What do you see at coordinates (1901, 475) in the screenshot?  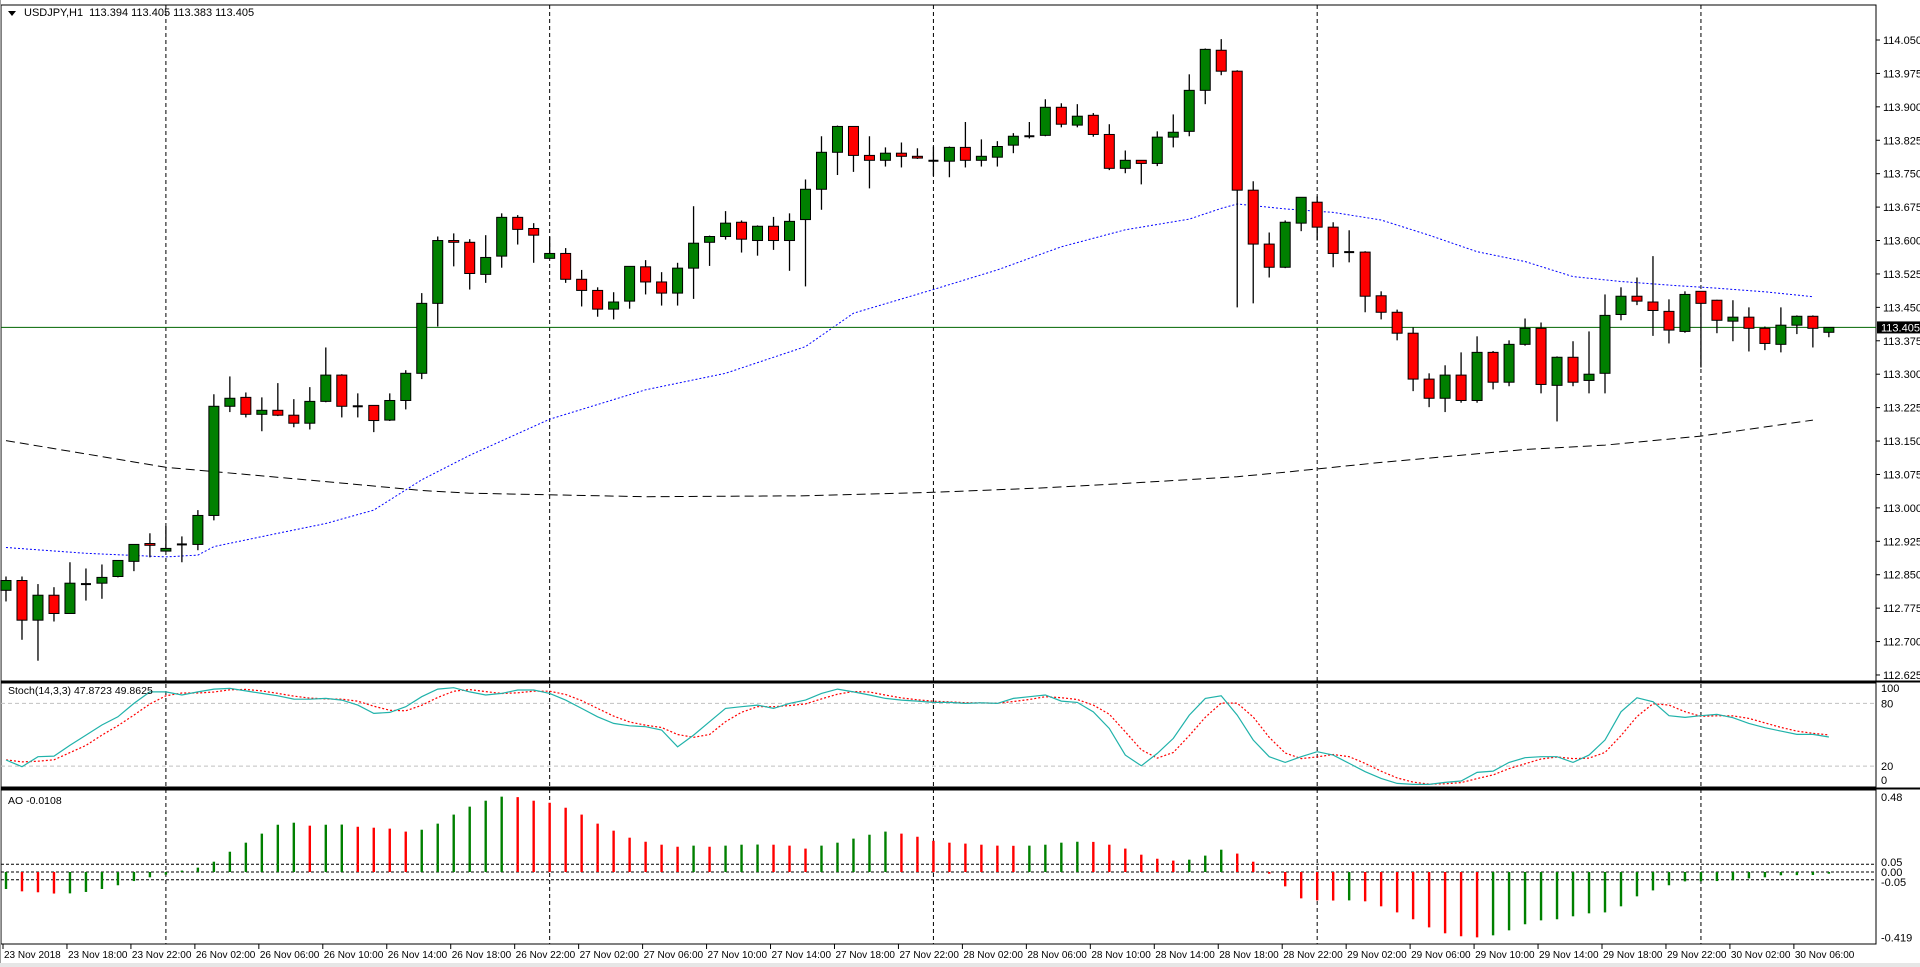 I see `price-axis-label: 113.075` at bounding box center [1901, 475].